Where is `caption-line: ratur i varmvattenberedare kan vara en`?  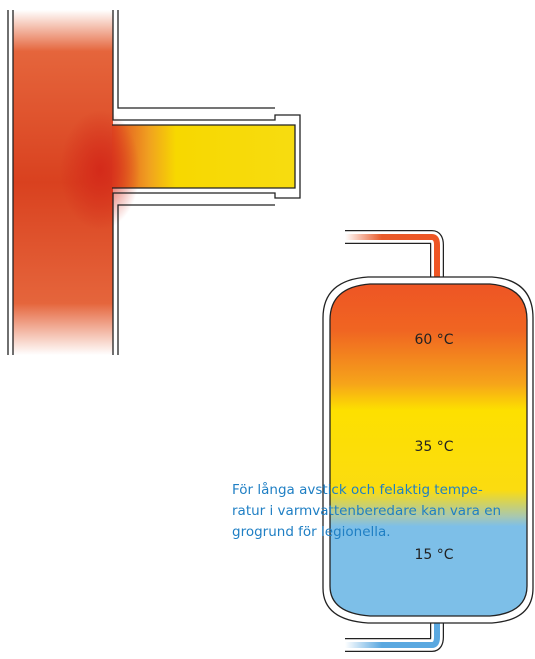
caption-line: ratur i varmvattenberedare kan vara en is located at coordinates (366, 511).